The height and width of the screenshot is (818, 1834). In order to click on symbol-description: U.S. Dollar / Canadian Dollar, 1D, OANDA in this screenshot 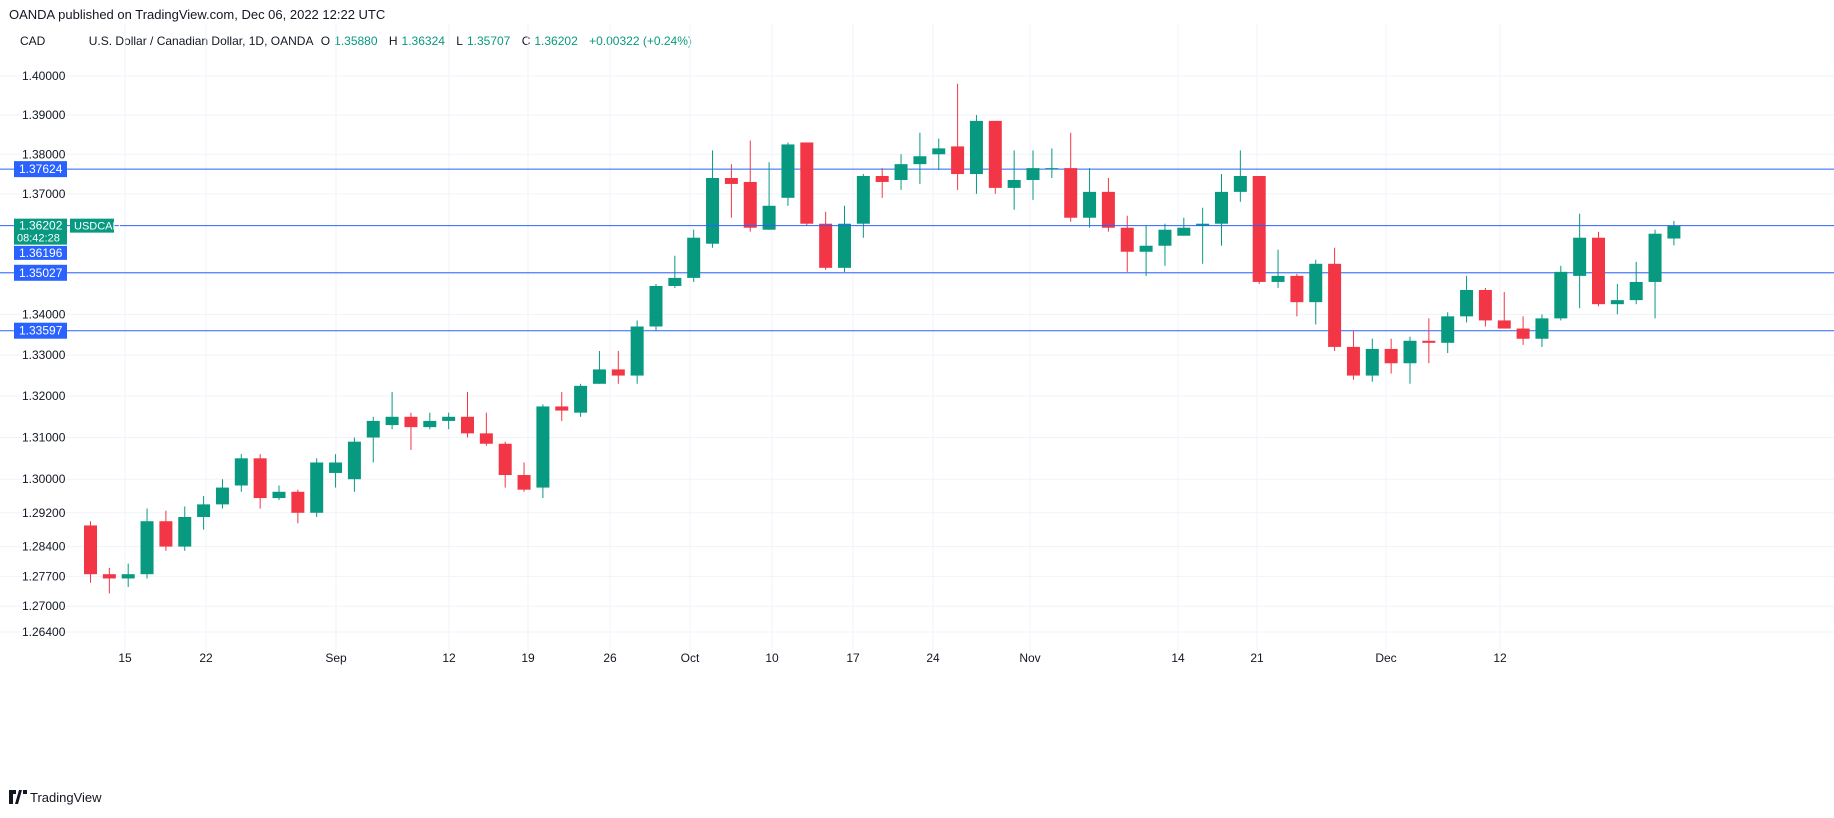, I will do `click(201, 41)`.